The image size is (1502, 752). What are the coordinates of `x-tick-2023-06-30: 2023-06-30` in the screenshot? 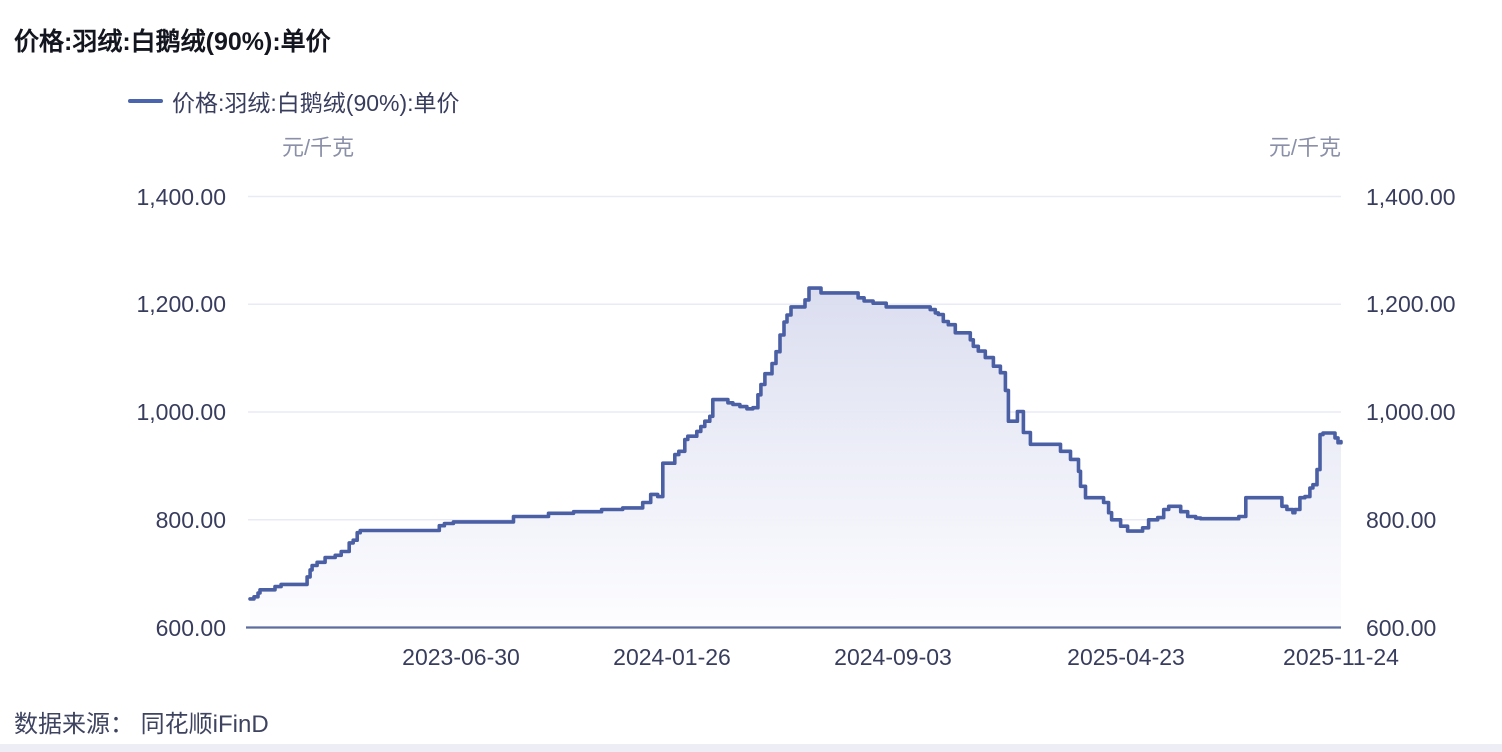 It's located at (461, 657).